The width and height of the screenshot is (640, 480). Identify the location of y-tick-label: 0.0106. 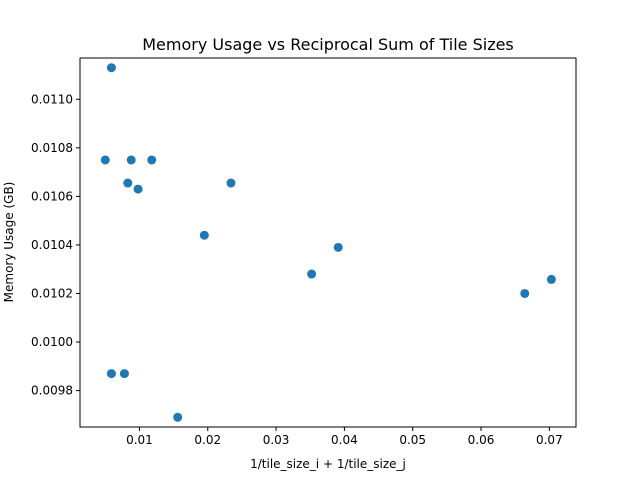
(52, 196).